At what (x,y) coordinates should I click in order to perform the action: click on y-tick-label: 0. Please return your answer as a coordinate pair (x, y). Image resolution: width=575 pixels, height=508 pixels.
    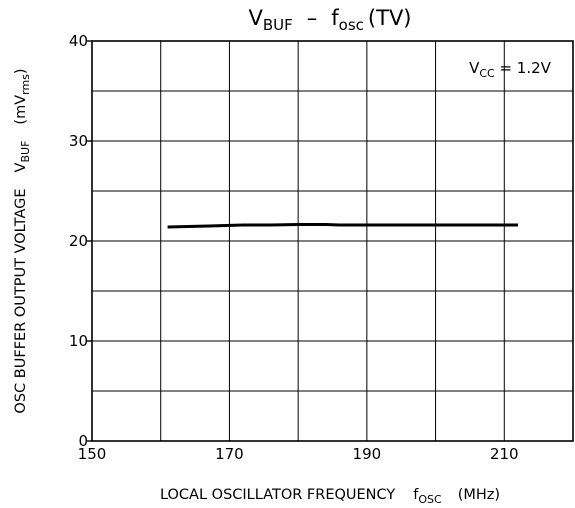
    Looking at the image, I should click on (83, 441).